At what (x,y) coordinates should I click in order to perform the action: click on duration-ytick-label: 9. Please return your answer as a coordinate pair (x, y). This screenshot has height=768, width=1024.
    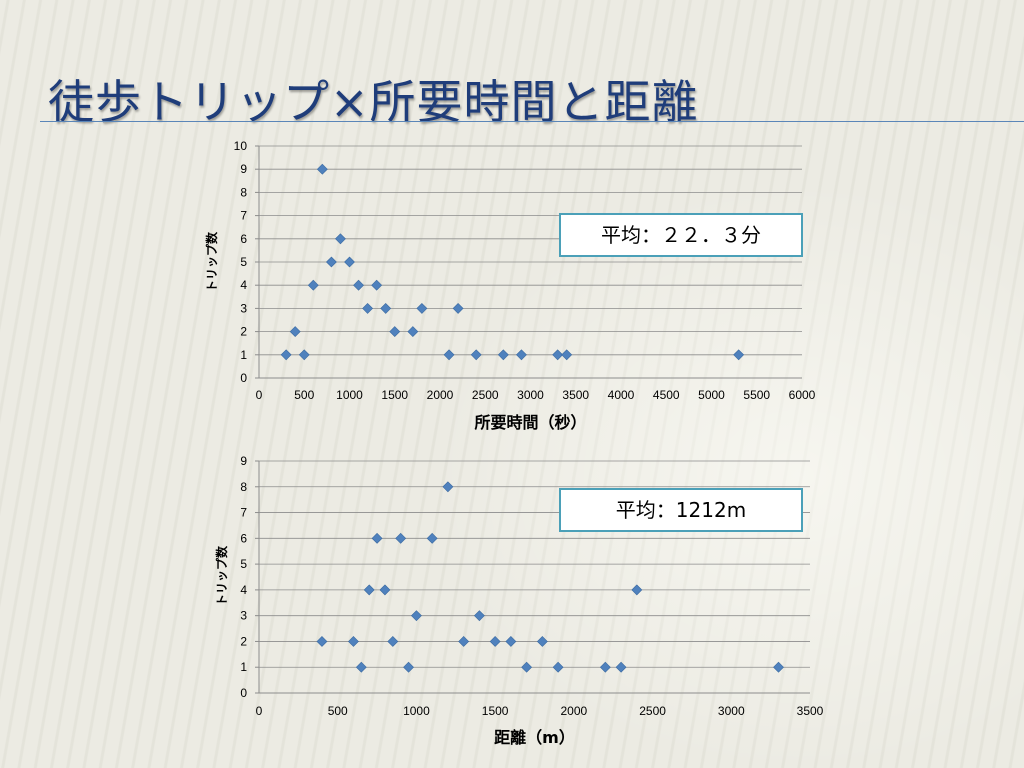
    Looking at the image, I should click on (243, 169).